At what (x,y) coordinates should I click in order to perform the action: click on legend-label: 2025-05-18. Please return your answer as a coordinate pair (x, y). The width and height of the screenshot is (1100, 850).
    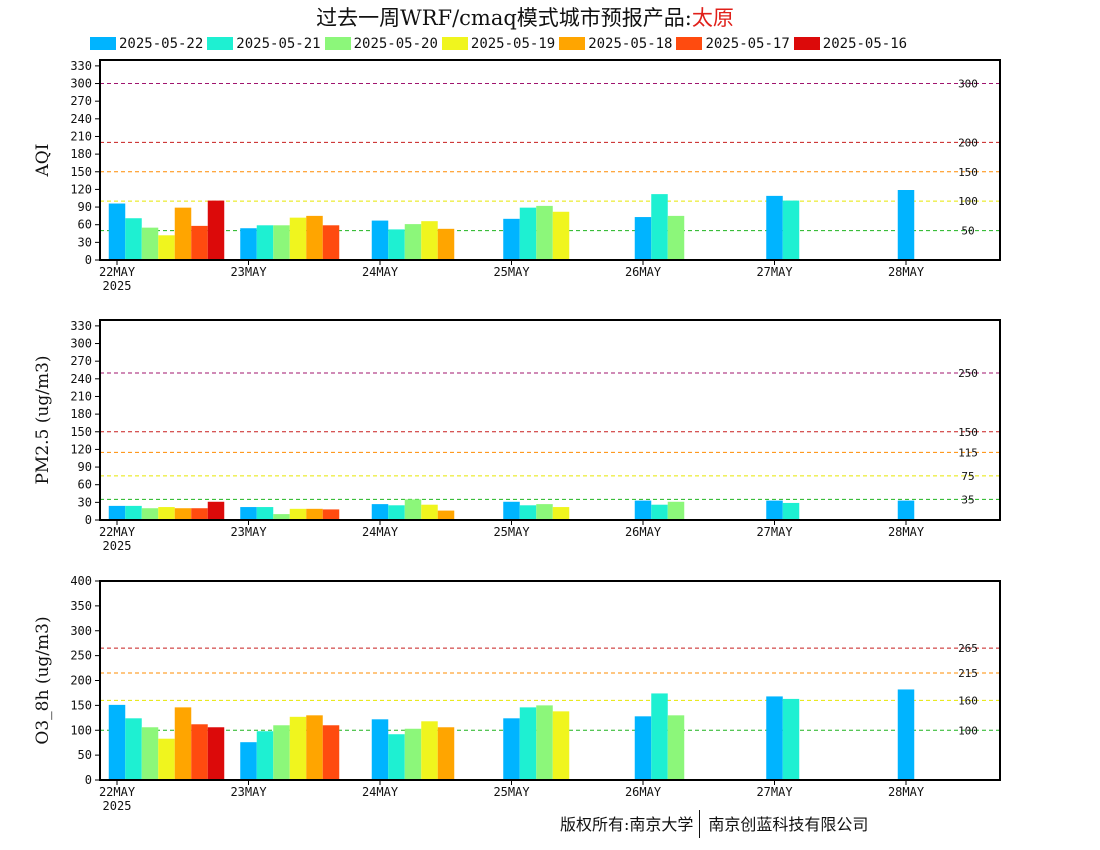
    Looking at the image, I should click on (630, 44).